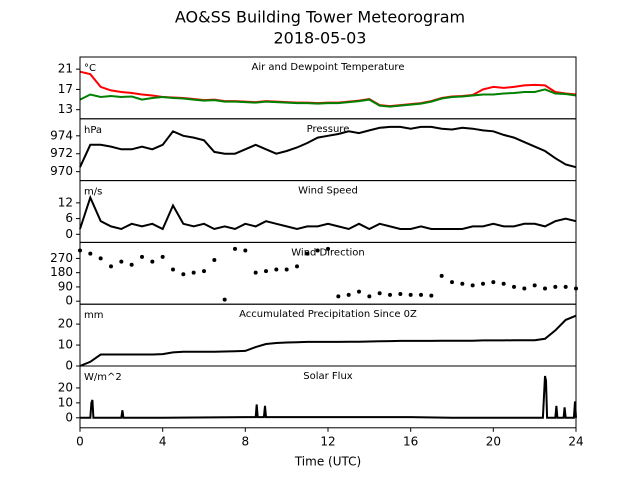 The width and height of the screenshot is (640, 484). What do you see at coordinates (61, 135) in the screenshot?
I see `y-tick-label: 974` at bounding box center [61, 135].